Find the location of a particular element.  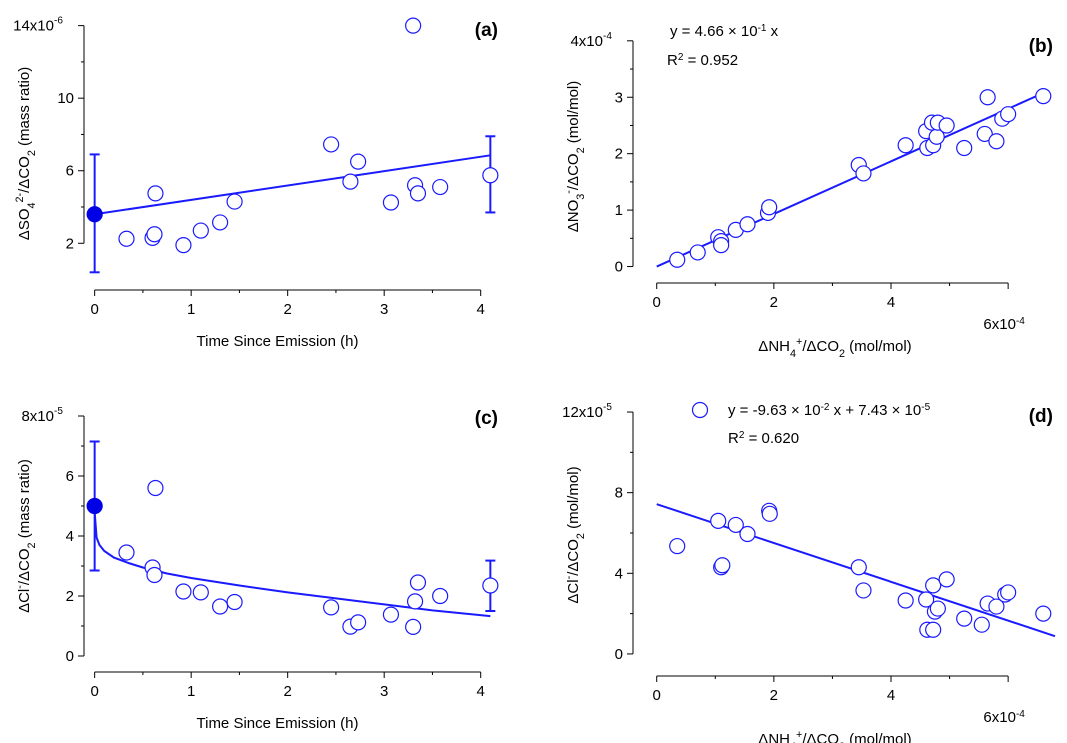

panel-label: (a) is located at coordinates (486, 30).